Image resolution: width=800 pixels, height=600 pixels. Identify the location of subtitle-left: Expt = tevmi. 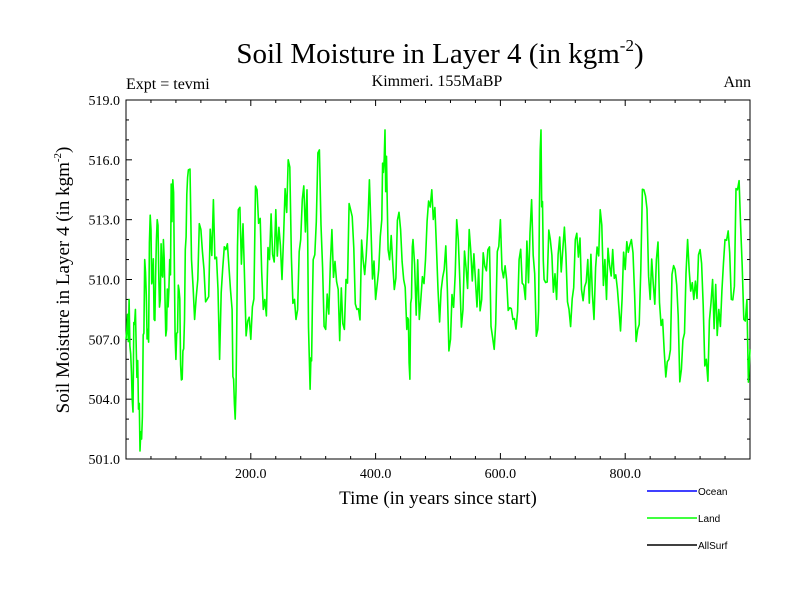
(168, 84).